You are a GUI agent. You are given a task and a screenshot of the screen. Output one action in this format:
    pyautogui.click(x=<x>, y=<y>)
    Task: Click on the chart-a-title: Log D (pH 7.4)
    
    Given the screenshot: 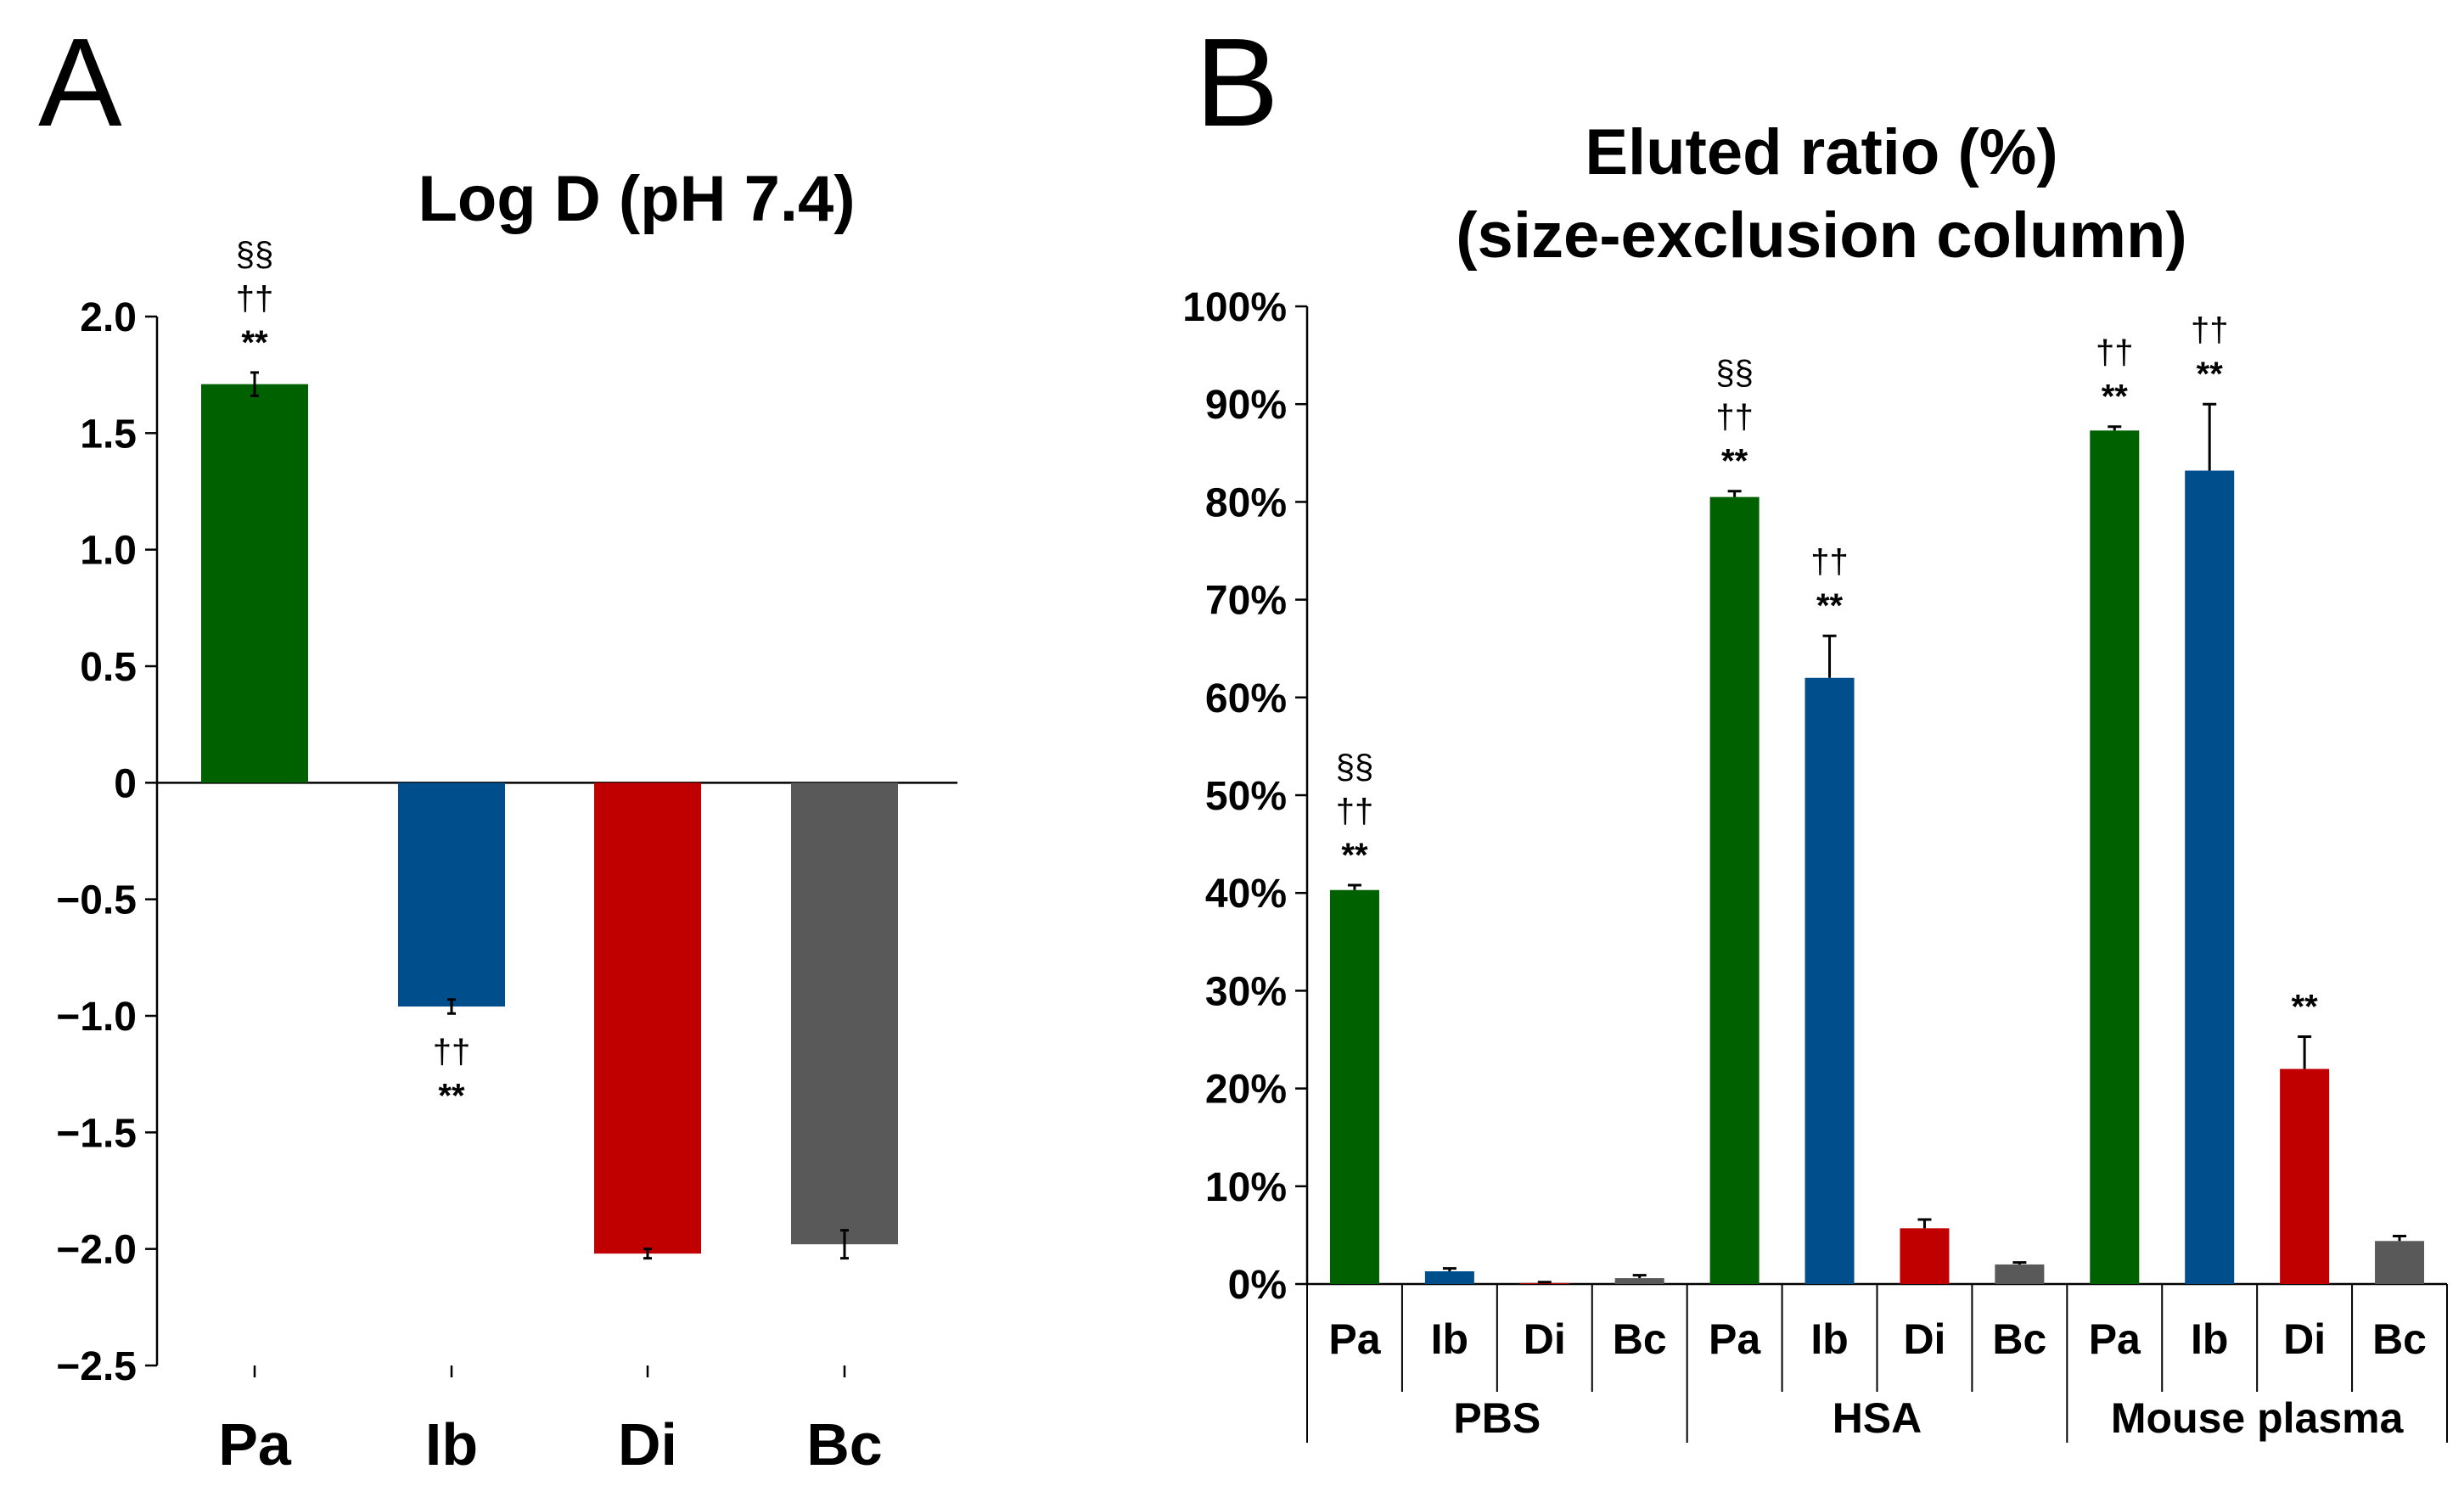 What is the action you would take?
    pyautogui.click(x=636, y=199)
    